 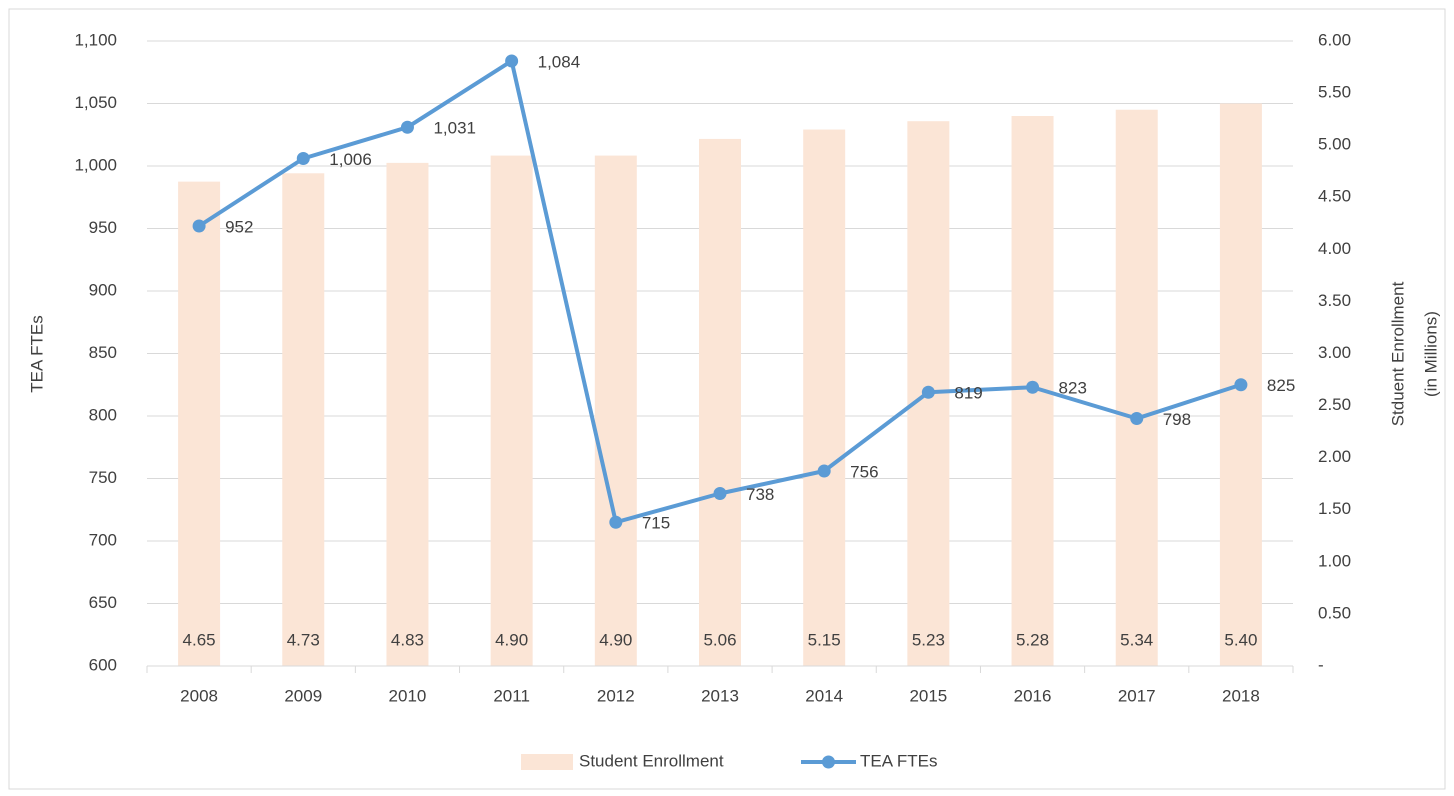 What do you see at coordinates (547, 762) in the screenshot?
I see `legend-swatch` at bounding box center [547, 762].